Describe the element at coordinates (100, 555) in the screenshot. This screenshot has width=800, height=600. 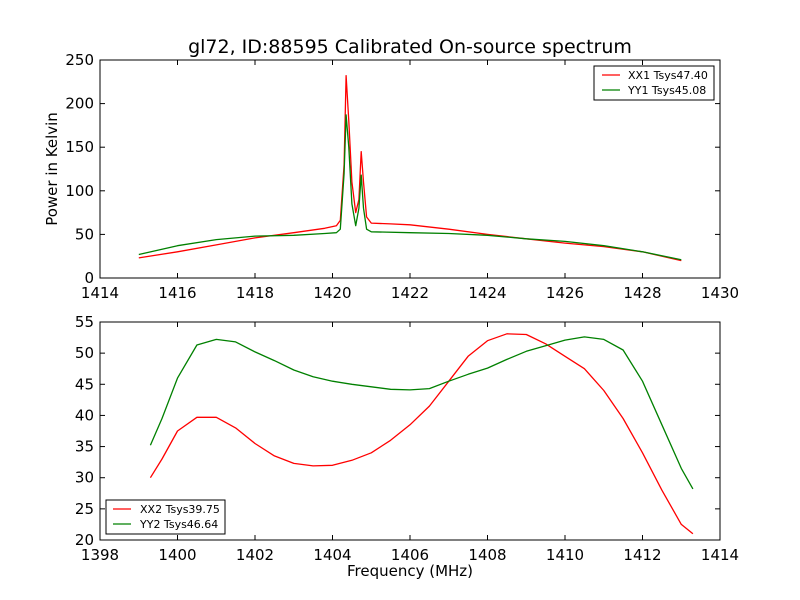
I see `x-tick-label: 1398` at that location.